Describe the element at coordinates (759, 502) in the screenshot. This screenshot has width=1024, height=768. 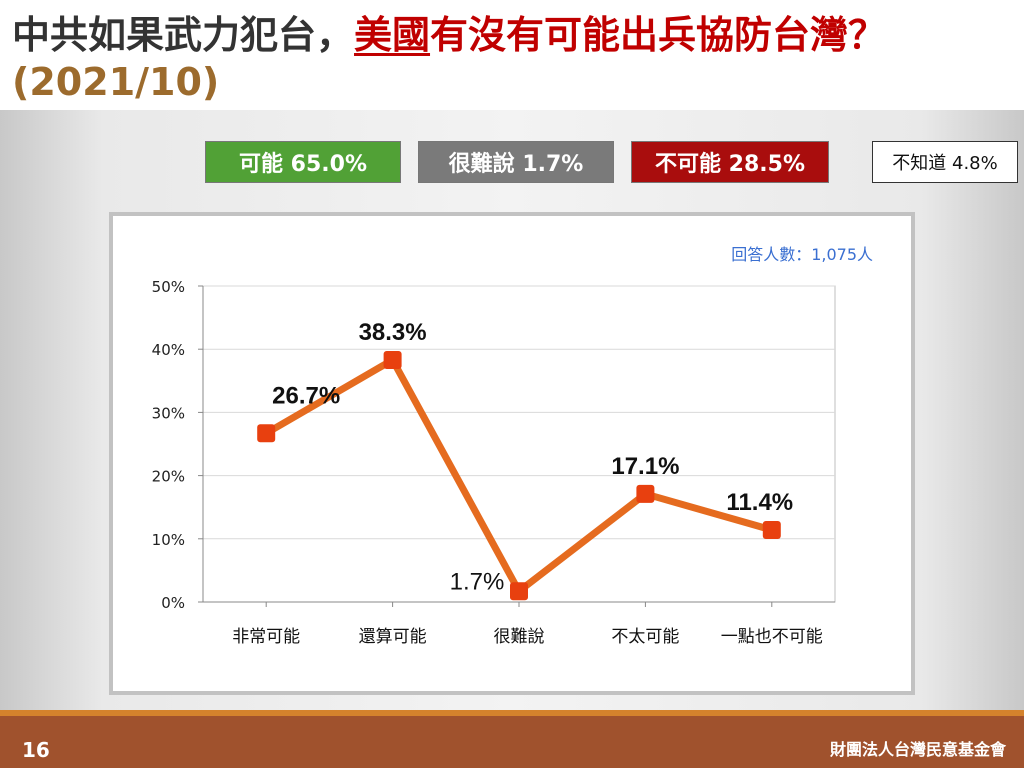
I see `data-label: 11.4%` at that location.